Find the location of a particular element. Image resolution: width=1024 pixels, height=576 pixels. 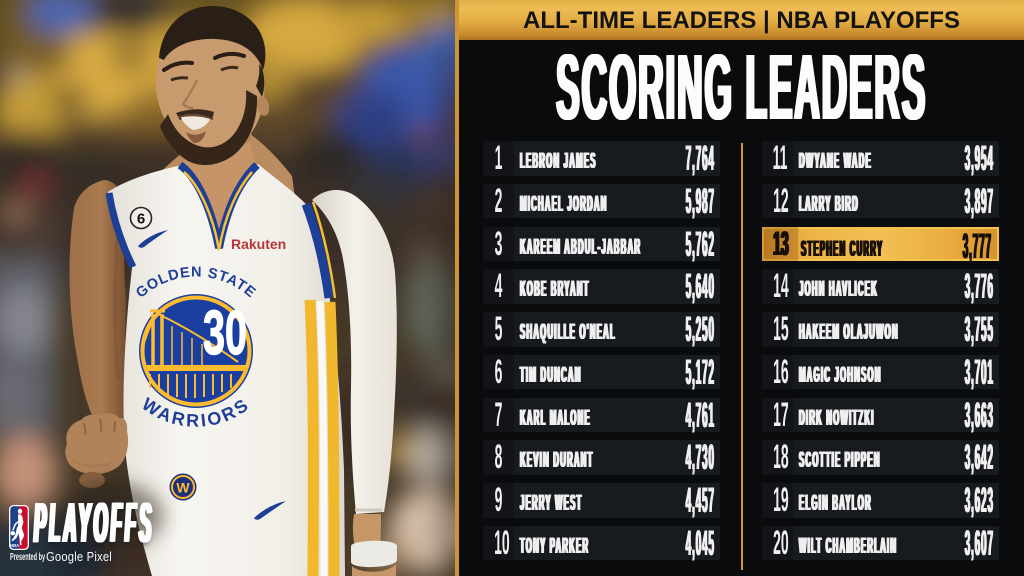

svg-text: W is located at coordinates (183, 488).